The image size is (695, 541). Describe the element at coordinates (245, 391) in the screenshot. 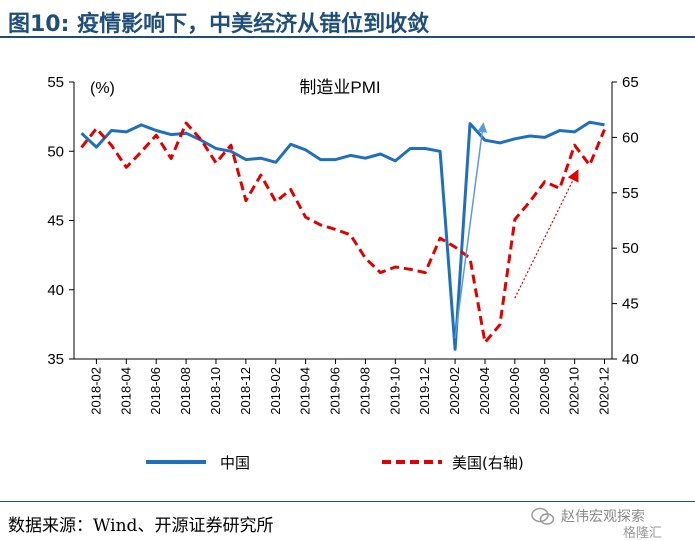

I see `x-tick-label: 2018-12` at that location.